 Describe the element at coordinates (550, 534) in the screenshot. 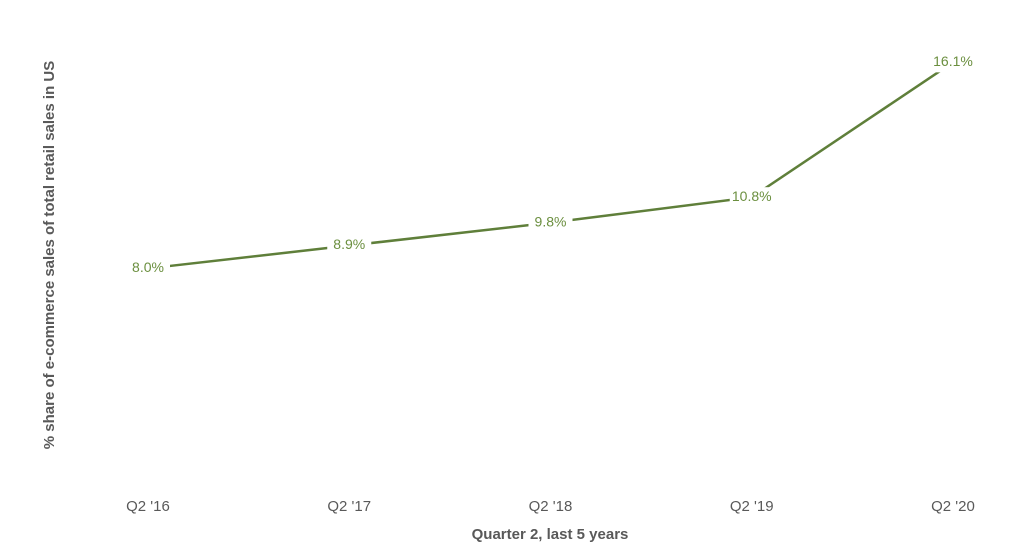

I see `x-axis-title: Quarter 2, last 5 years` at that location.